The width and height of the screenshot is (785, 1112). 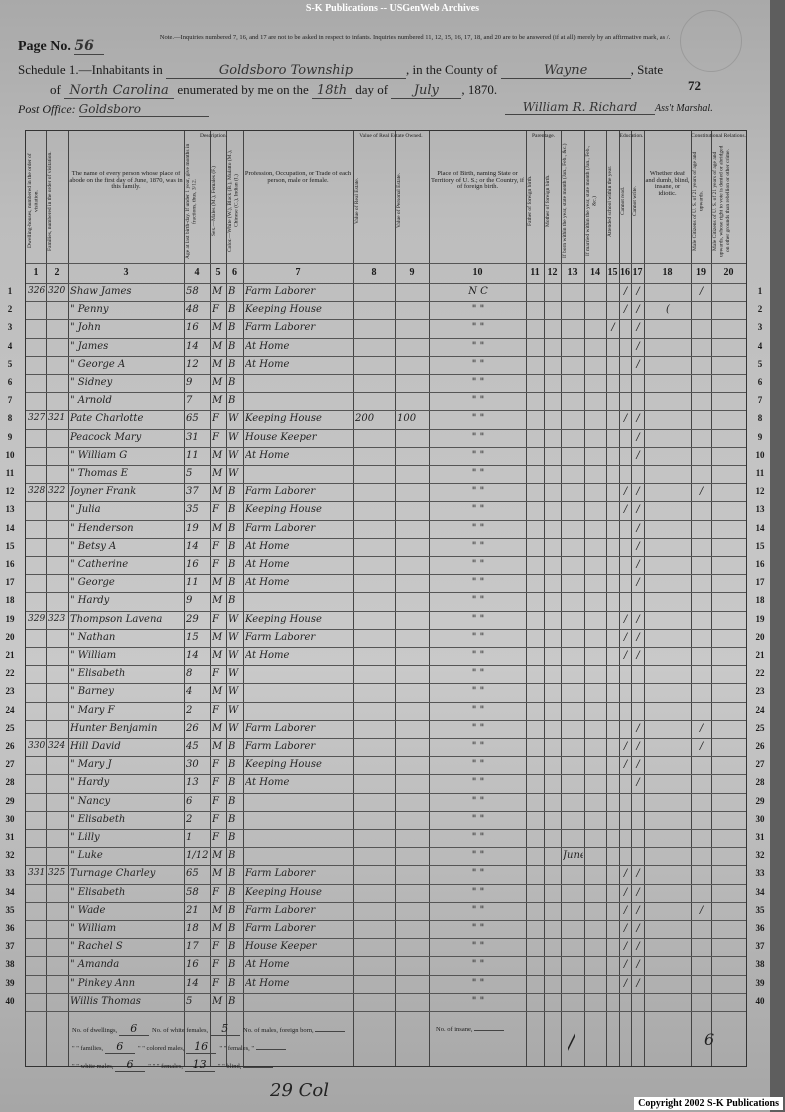 What do you see at coordinates (760, 564) in the screenshot?
I see `line-number-right: 16` at bounding box center [760, 564].